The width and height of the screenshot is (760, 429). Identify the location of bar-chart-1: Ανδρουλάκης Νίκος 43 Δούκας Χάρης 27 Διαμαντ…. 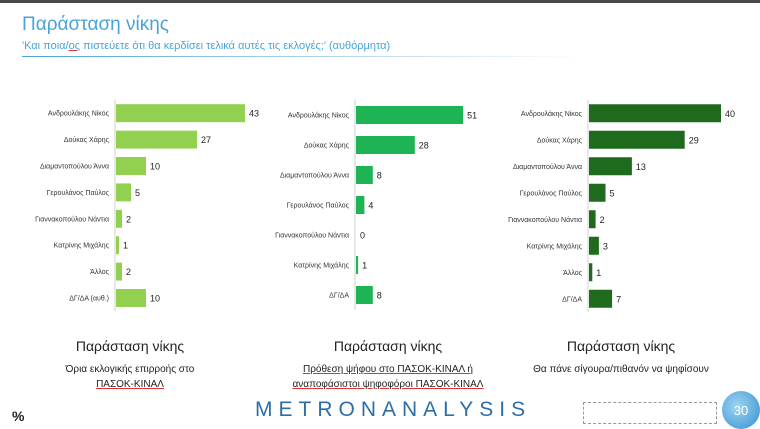
(147, 206).